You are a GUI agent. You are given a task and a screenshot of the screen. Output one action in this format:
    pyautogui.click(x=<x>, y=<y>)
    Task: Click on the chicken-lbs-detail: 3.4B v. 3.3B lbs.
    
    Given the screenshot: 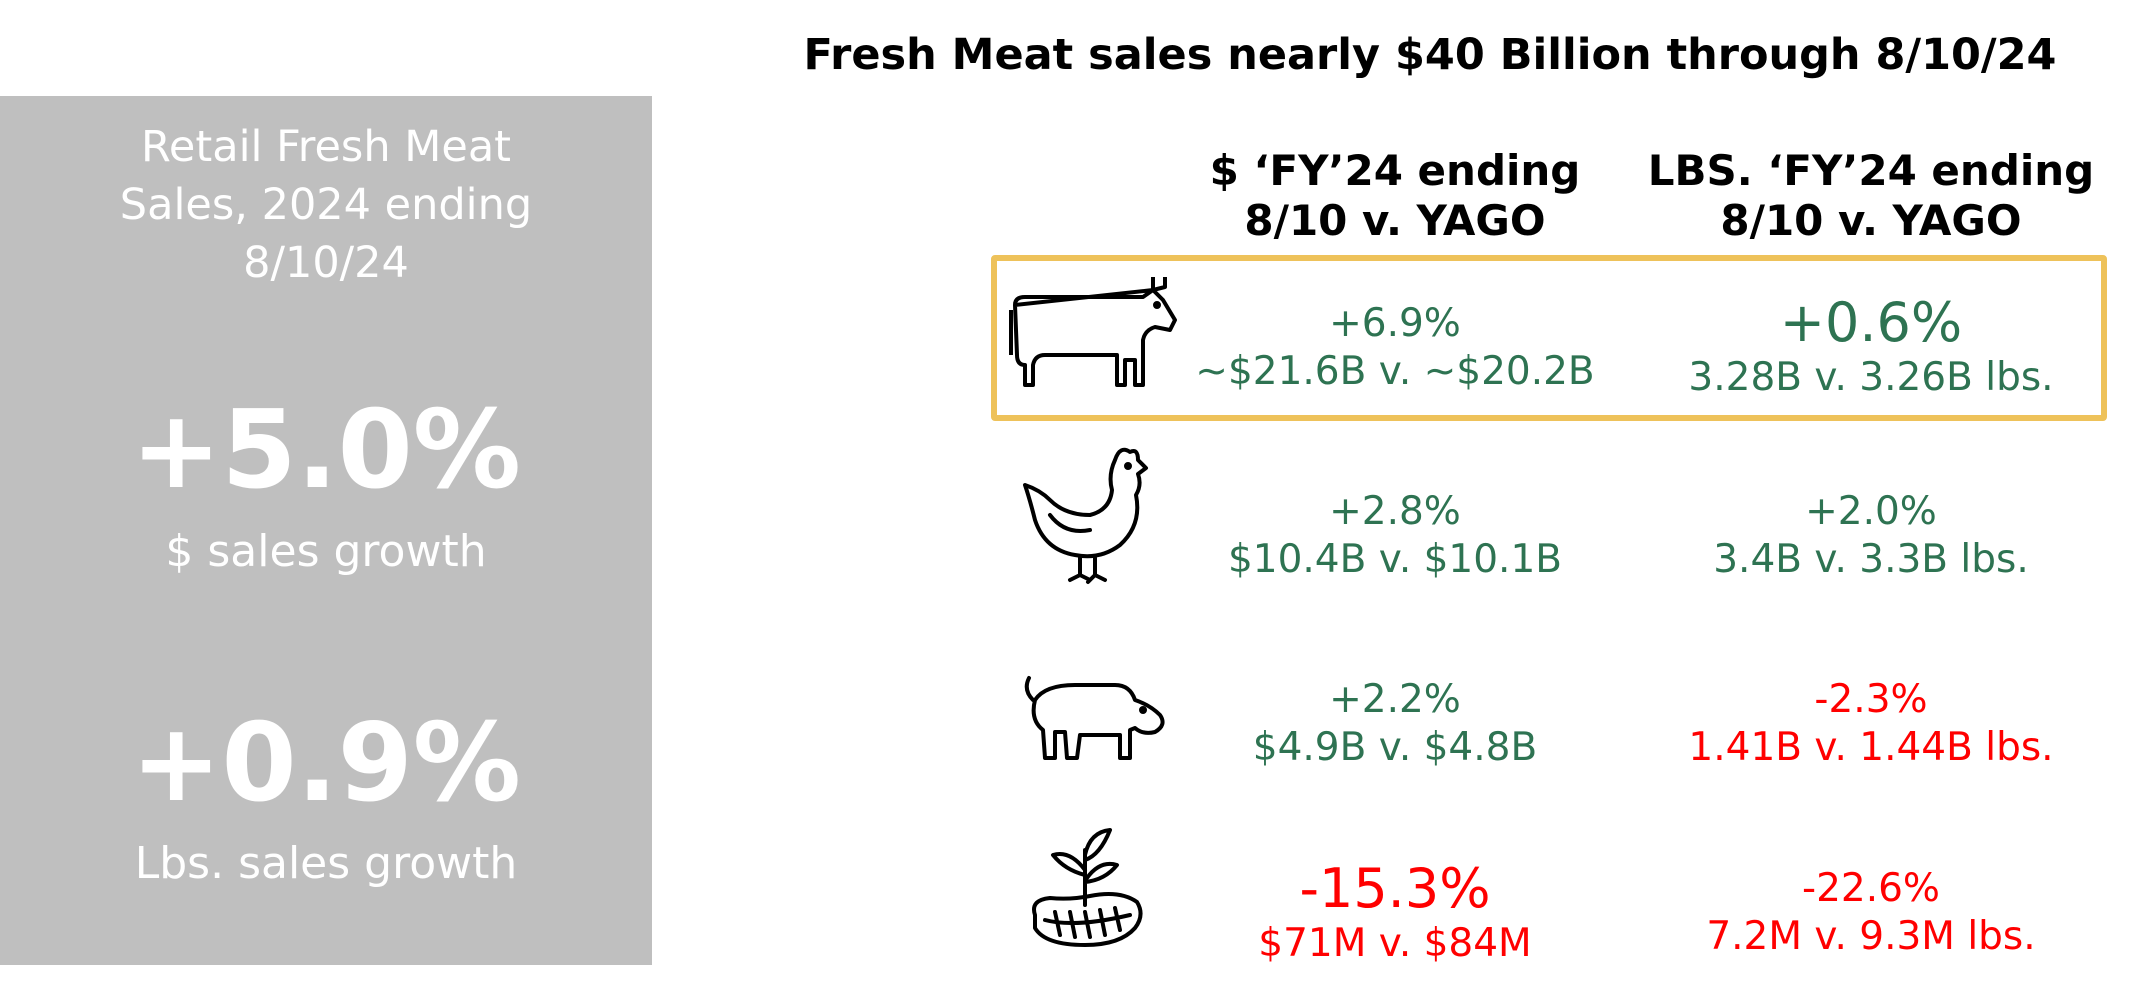 What is the action you would take?
    pyautogui.click(x=1871, y=559)
    